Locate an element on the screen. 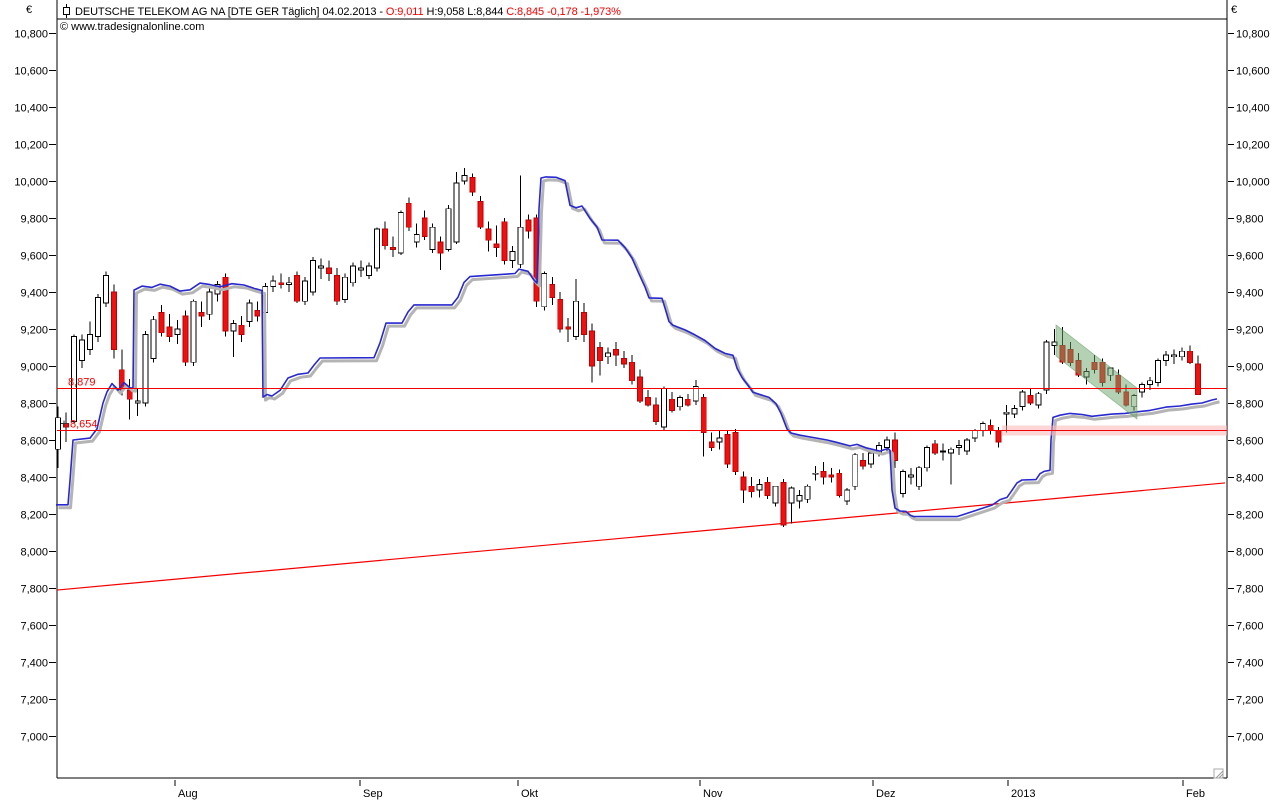  trendline is located at coordinates (641, 536).